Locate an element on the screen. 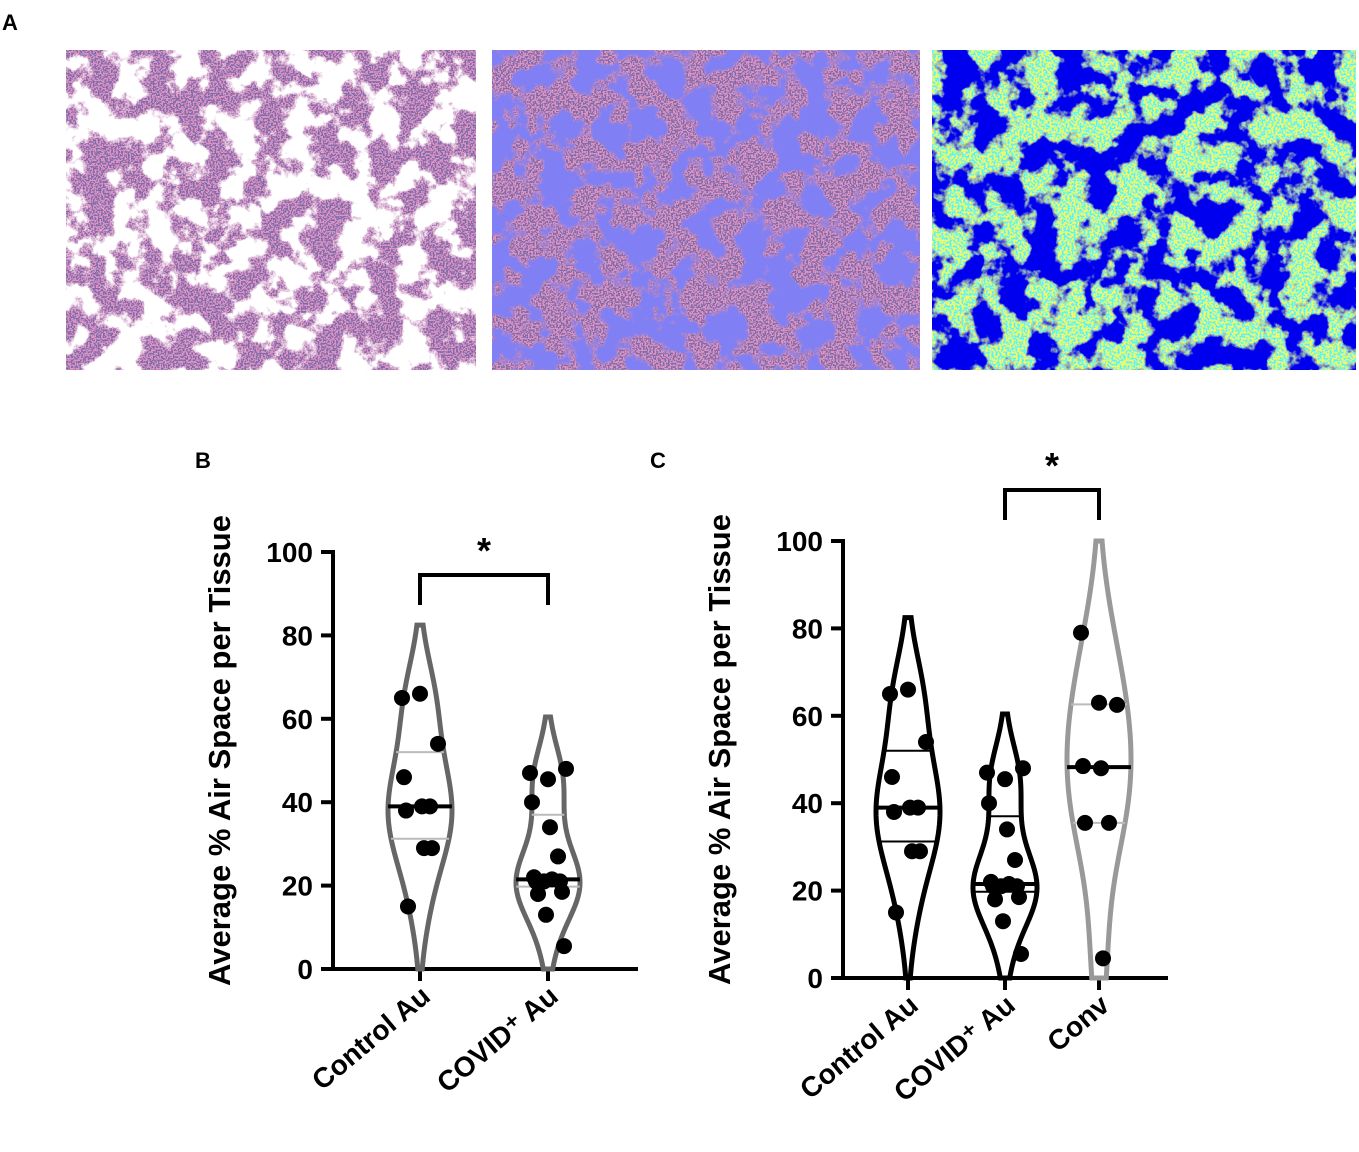  segmented-texture is located at coordinates (706, 210).